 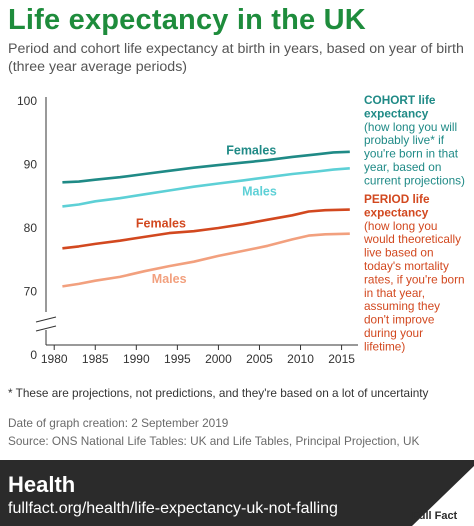 What do you see at coordinates (402, 167) in the screenshot?
I see `legend-cohort-description: year, based on` at bounding box center [402, 167].